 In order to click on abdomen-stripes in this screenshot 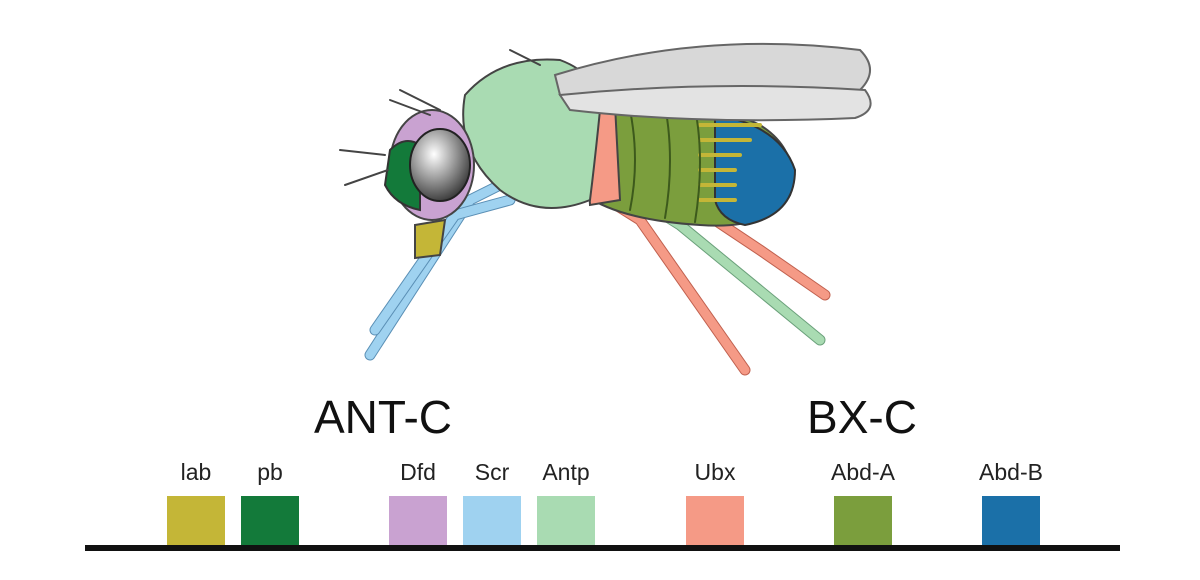, I will do `click(730, 162)`.